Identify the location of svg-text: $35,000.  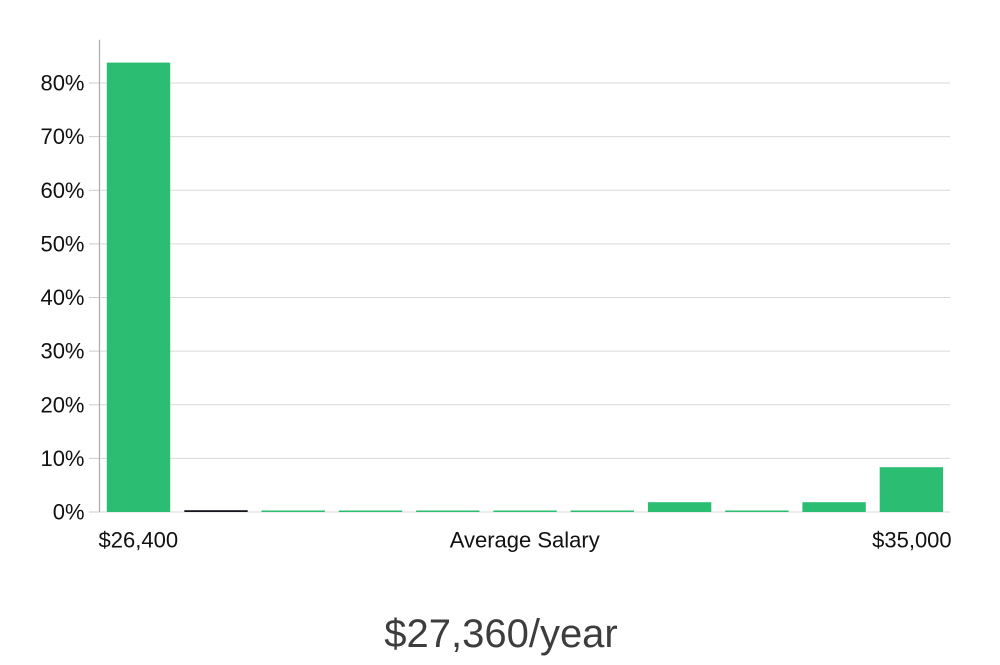
(912, 539).